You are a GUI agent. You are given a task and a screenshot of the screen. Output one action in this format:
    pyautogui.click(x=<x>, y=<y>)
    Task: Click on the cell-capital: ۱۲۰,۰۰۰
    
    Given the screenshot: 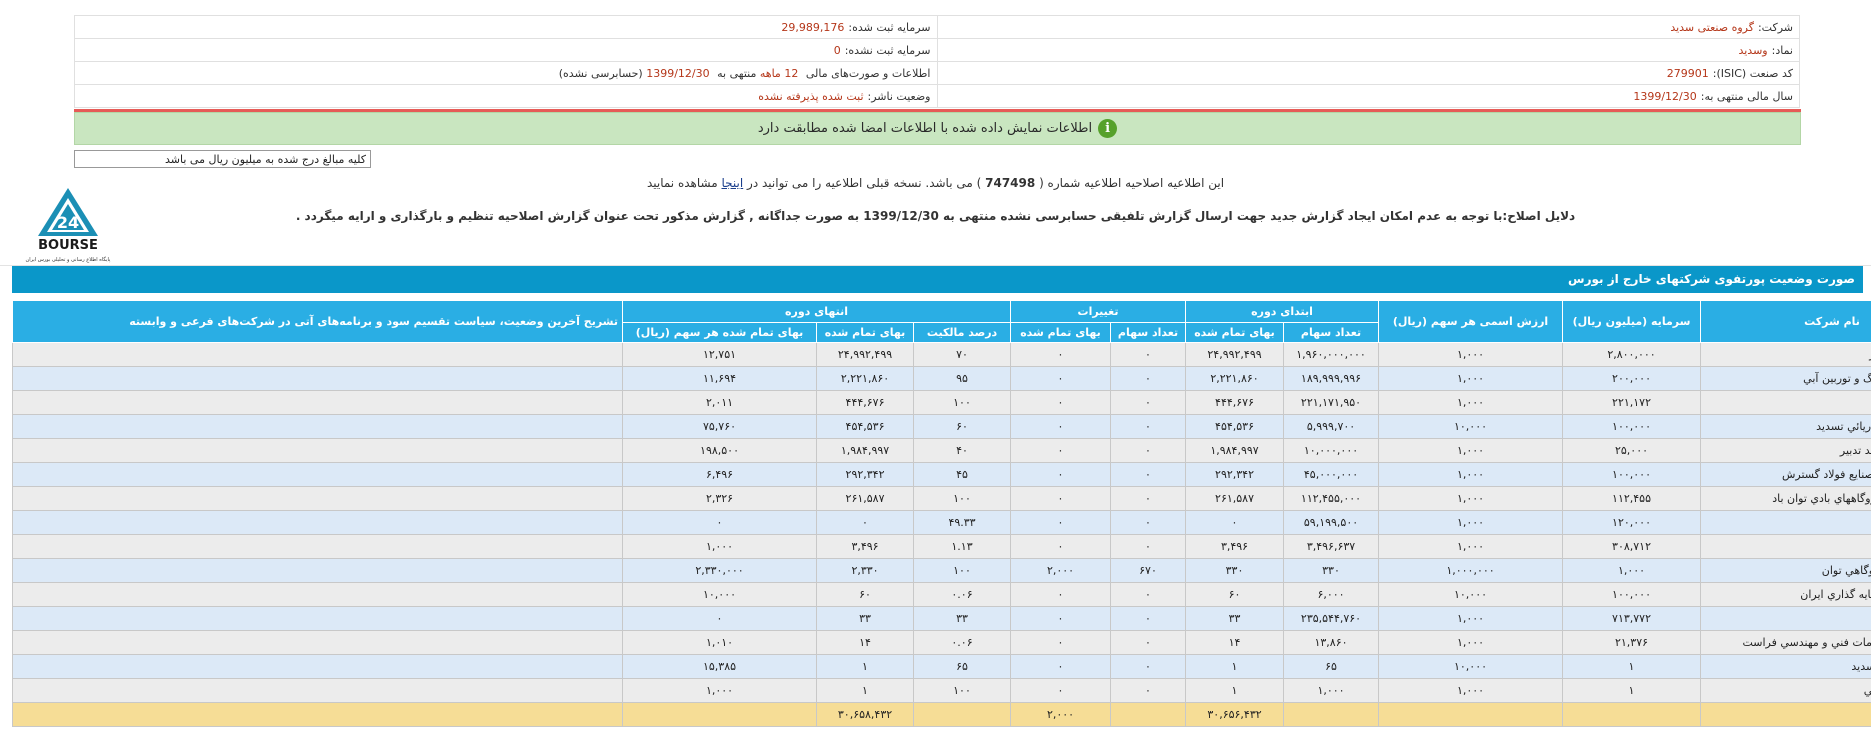 What is the action you would take?
    pyautogui.click(x=1632, y=522)
    